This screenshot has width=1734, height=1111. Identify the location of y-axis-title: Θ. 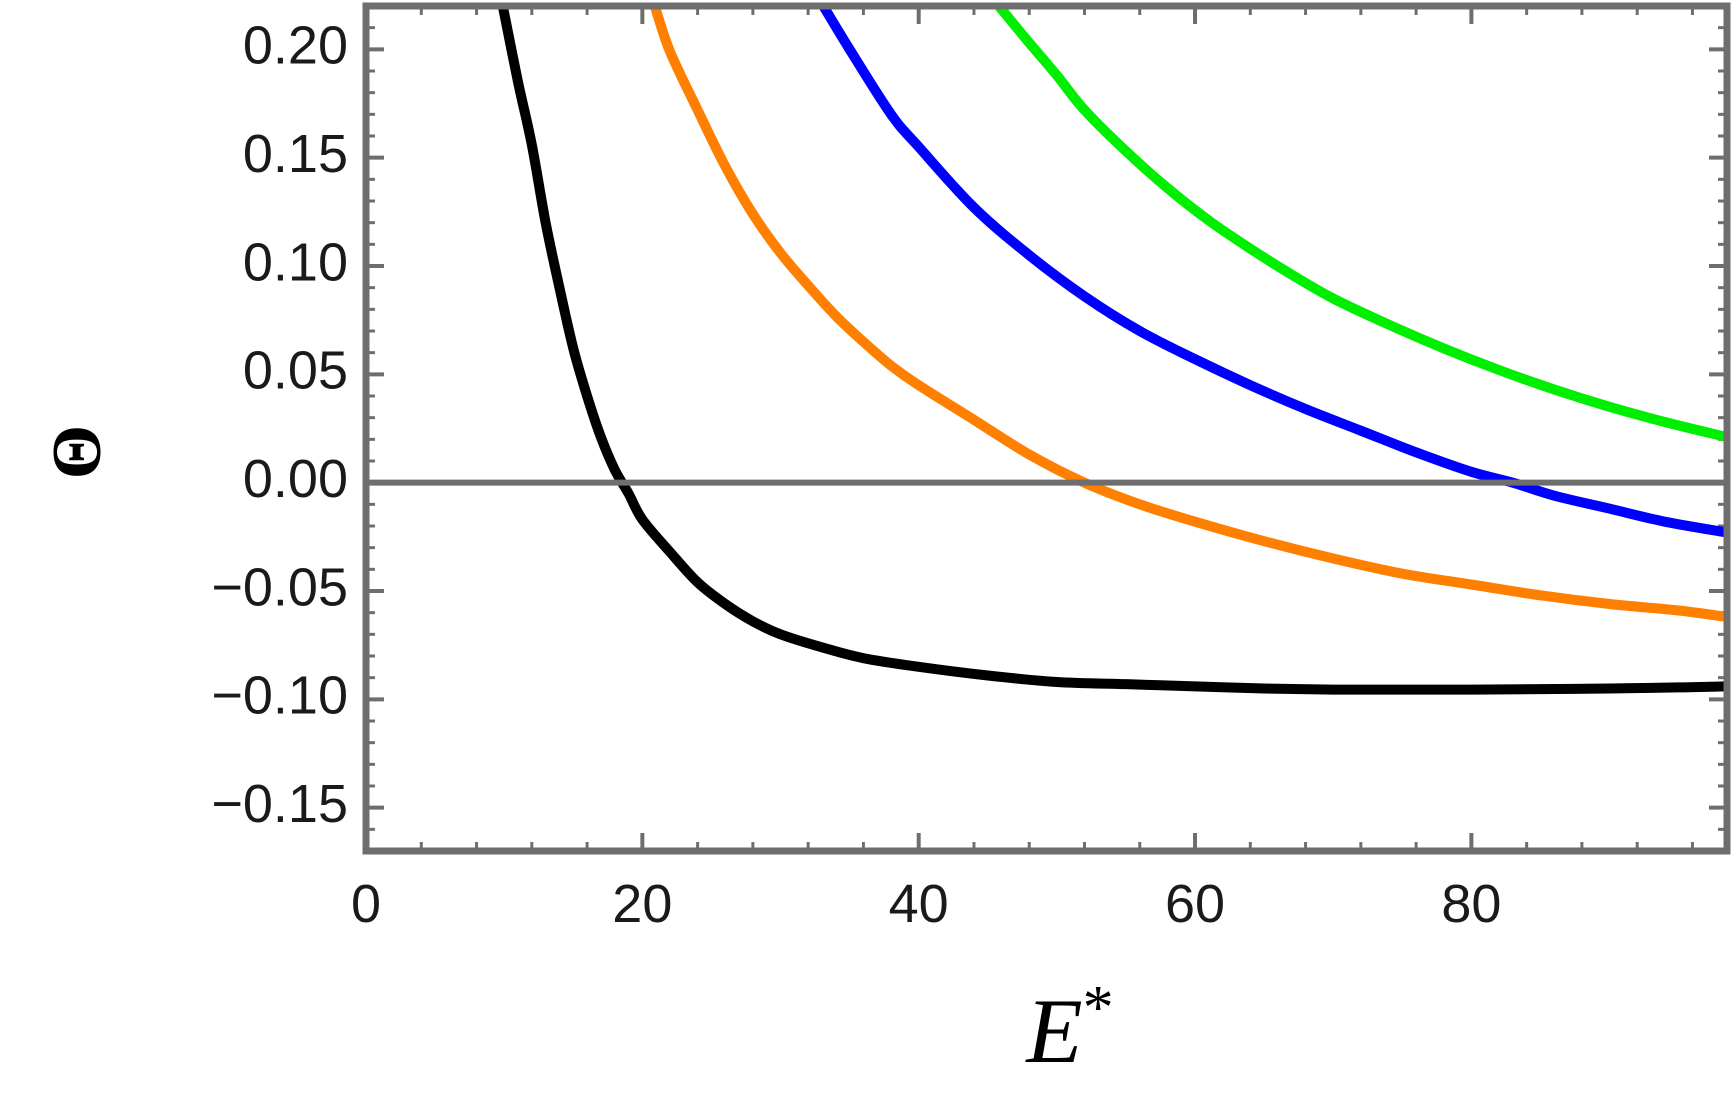
(77, 452).